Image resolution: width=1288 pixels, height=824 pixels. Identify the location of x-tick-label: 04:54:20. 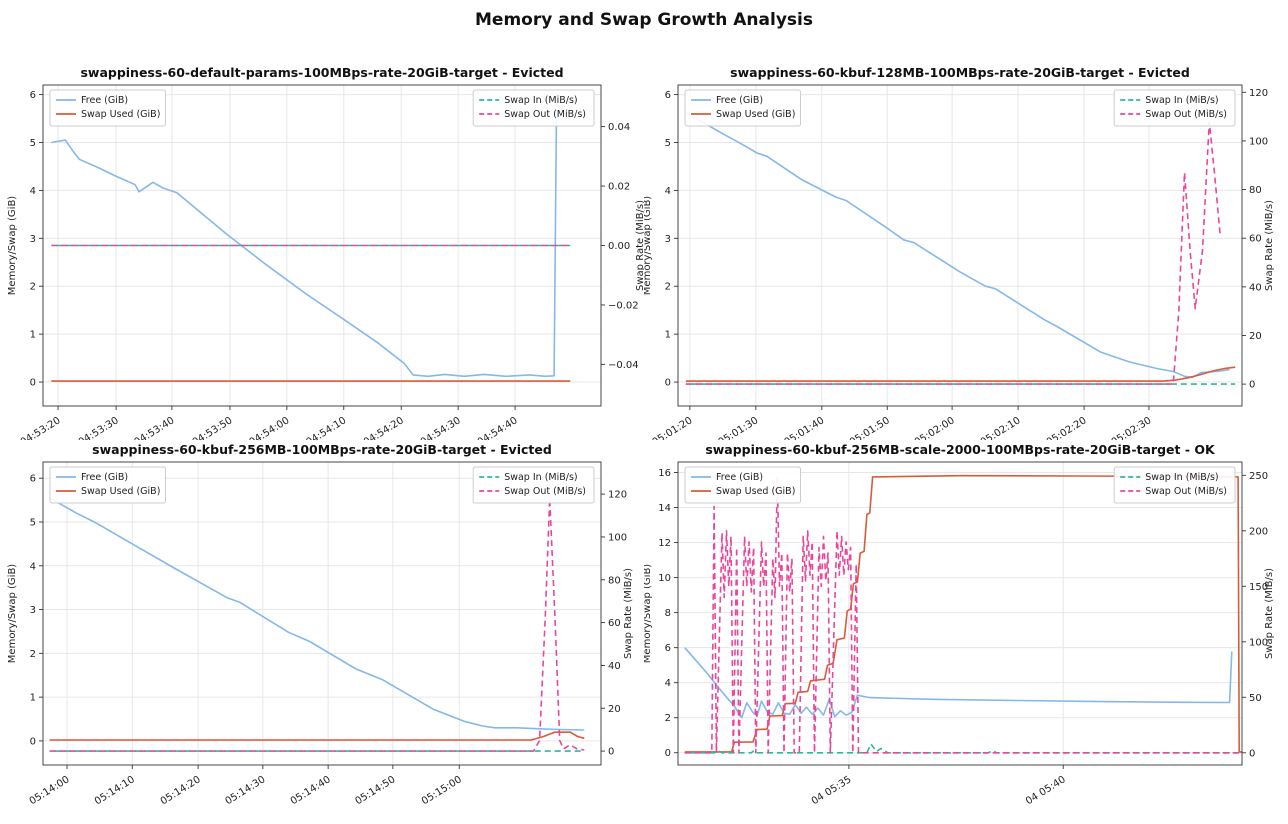
(384, 427).